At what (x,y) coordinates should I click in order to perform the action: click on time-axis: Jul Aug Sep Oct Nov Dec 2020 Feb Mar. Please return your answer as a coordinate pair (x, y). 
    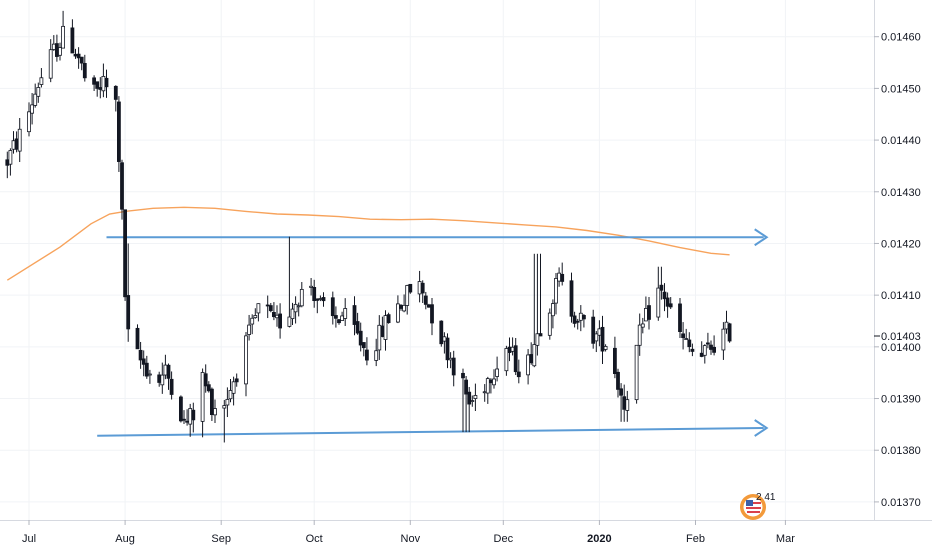
    Looking at the image, I should click on (408, 532).